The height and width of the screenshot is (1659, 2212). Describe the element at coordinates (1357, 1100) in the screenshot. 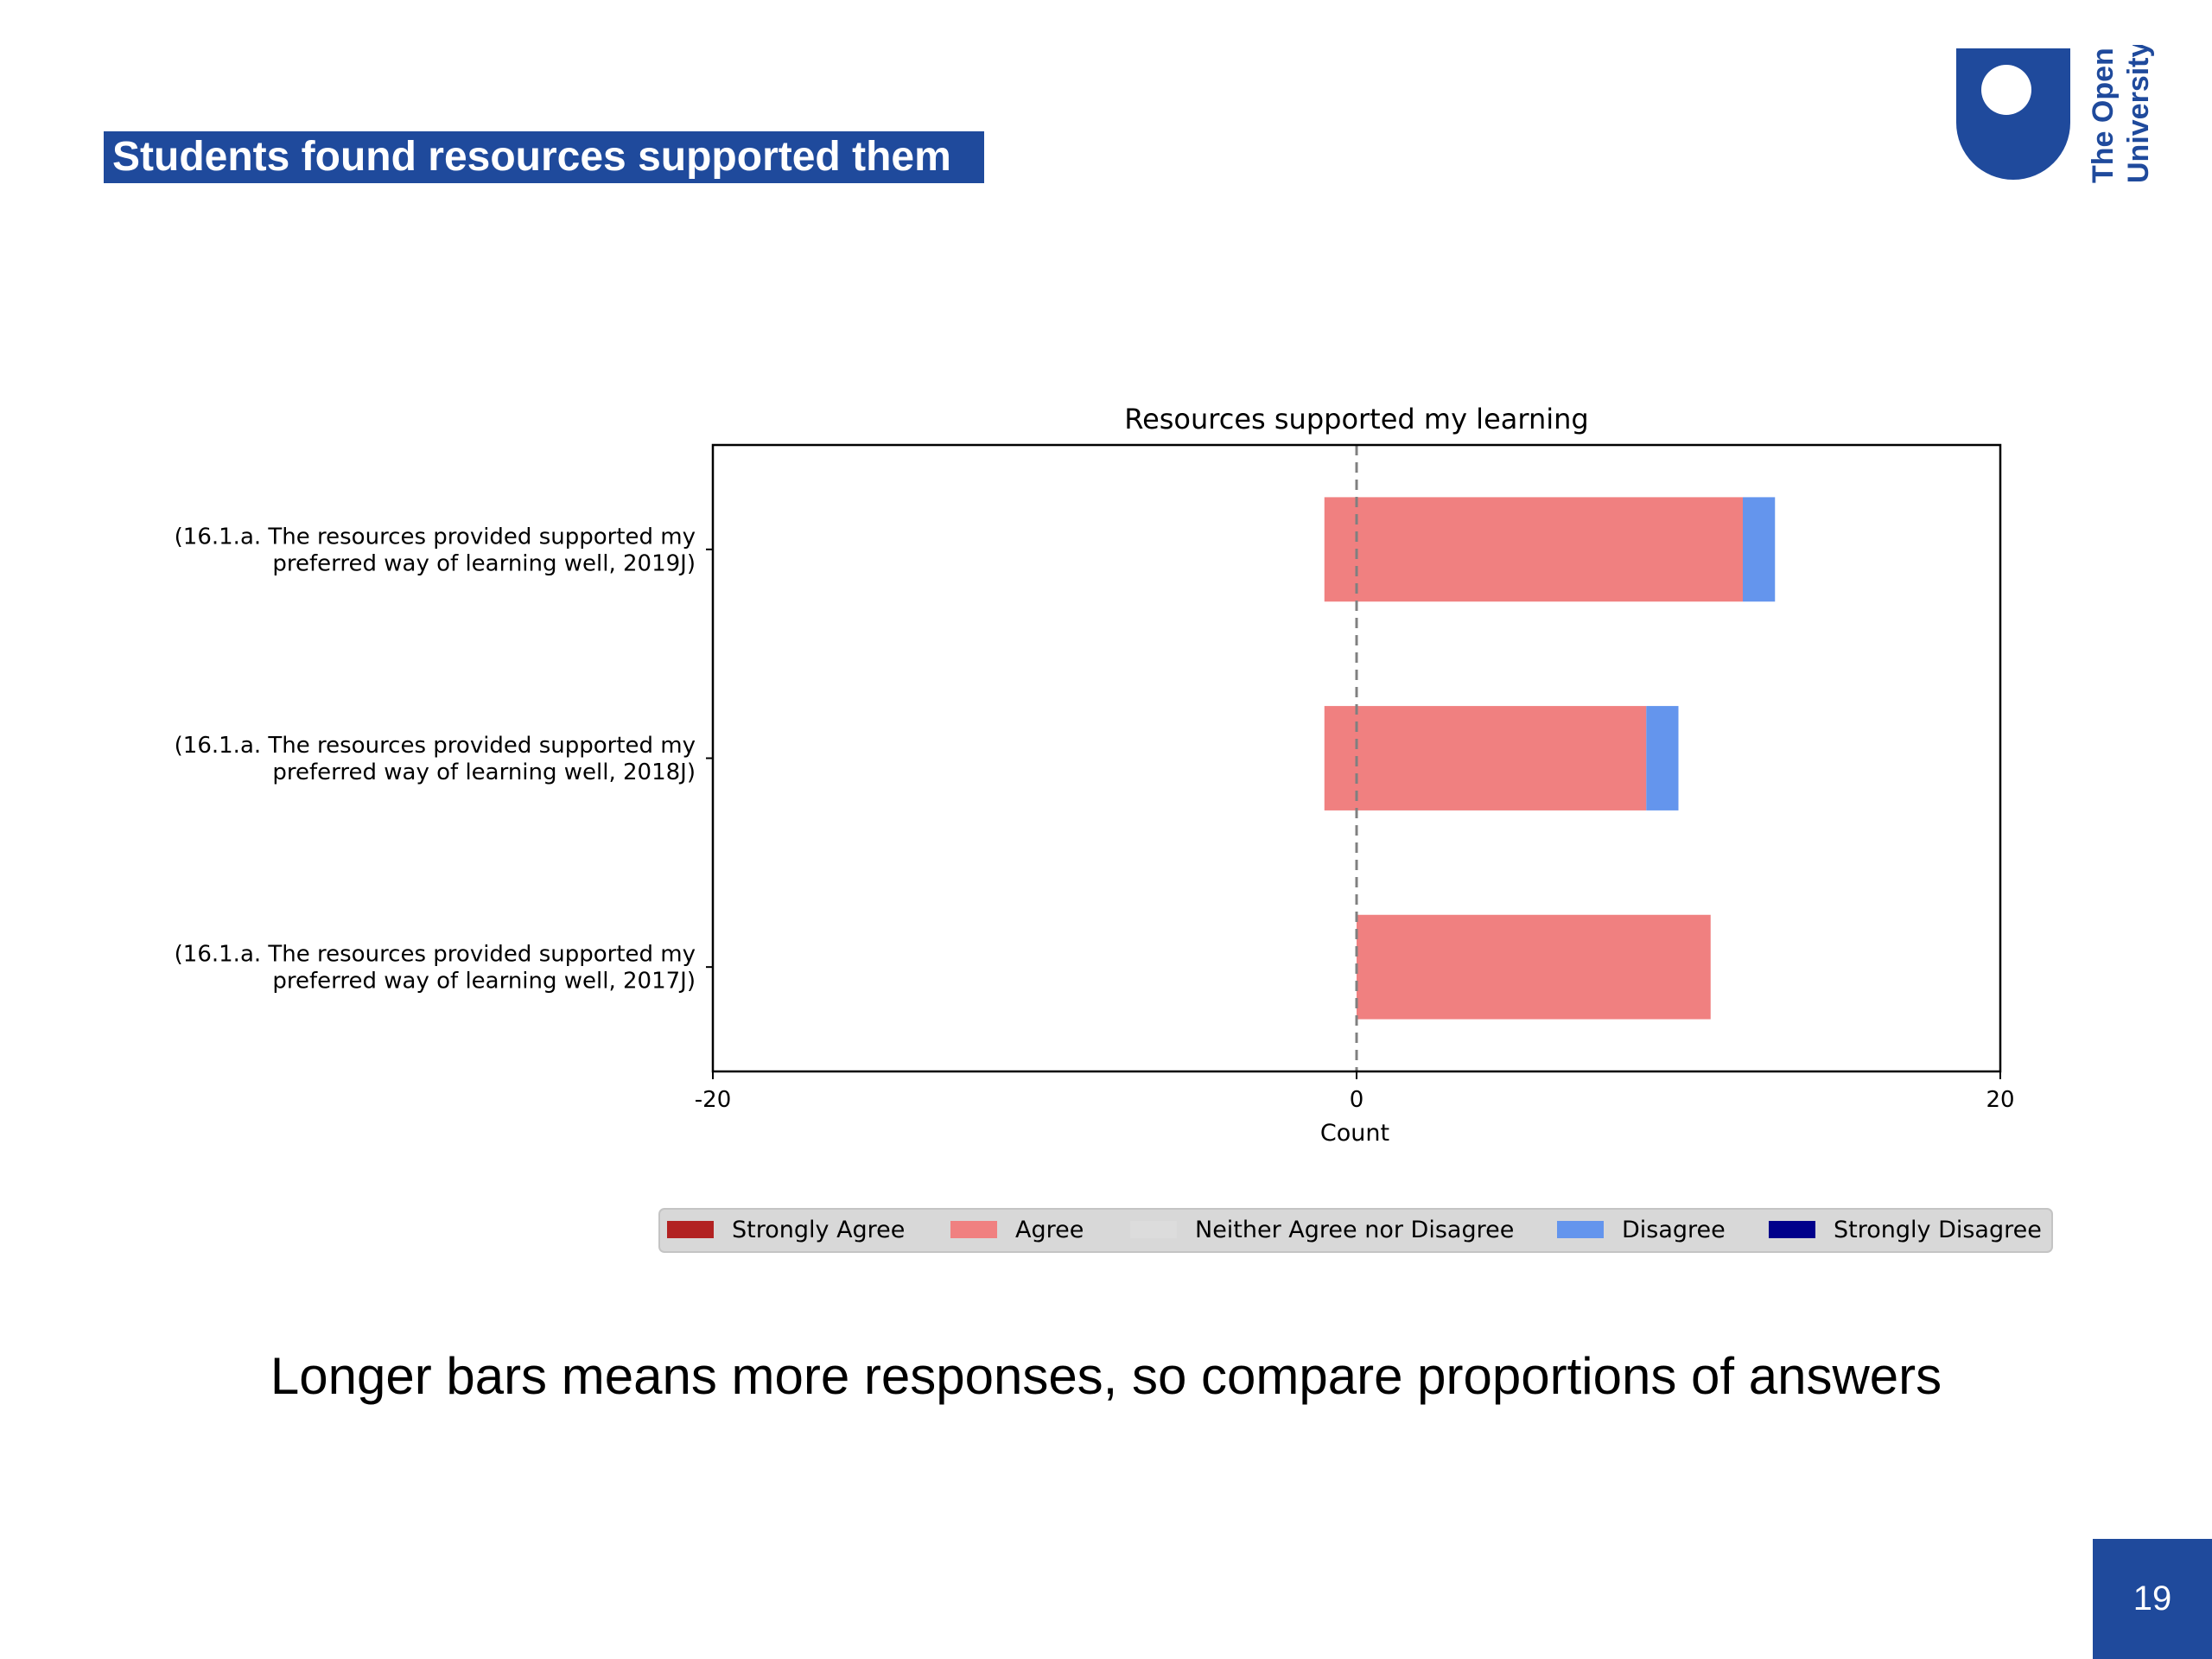

I see `x-tick-label-2: 0` at that location.